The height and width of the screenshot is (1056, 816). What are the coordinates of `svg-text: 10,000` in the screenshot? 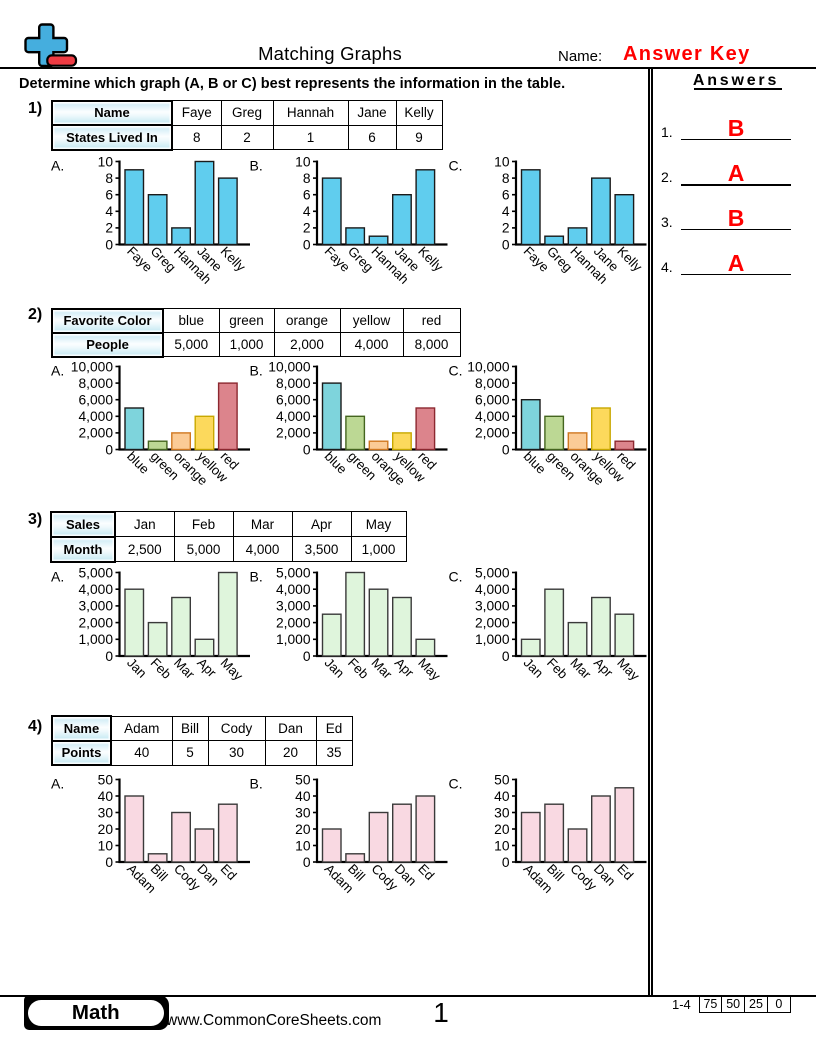 It's located at (488, 366).